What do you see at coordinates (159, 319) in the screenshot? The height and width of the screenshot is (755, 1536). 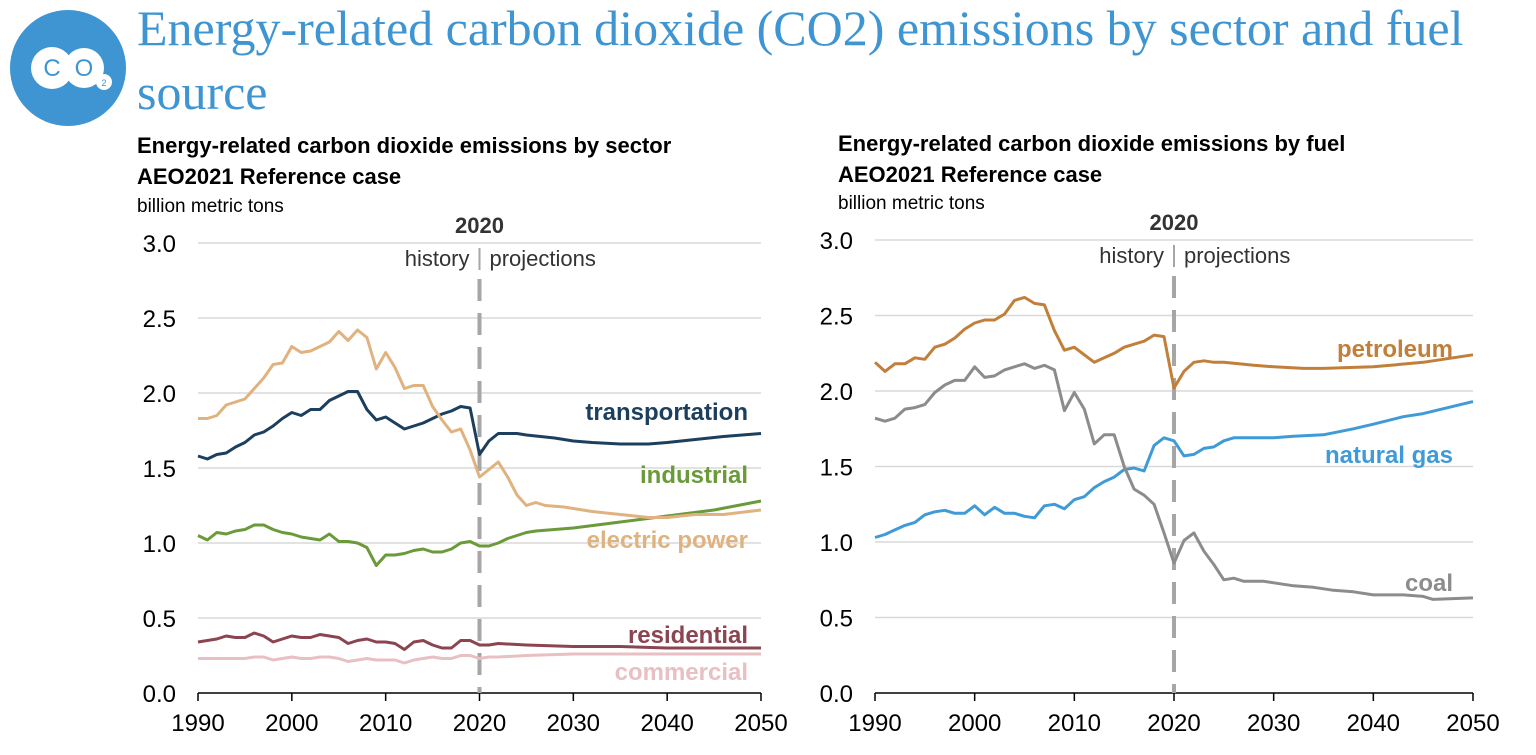 I see `chart-1-y-tick-label: 2.5` at bounding box center [159, 319].